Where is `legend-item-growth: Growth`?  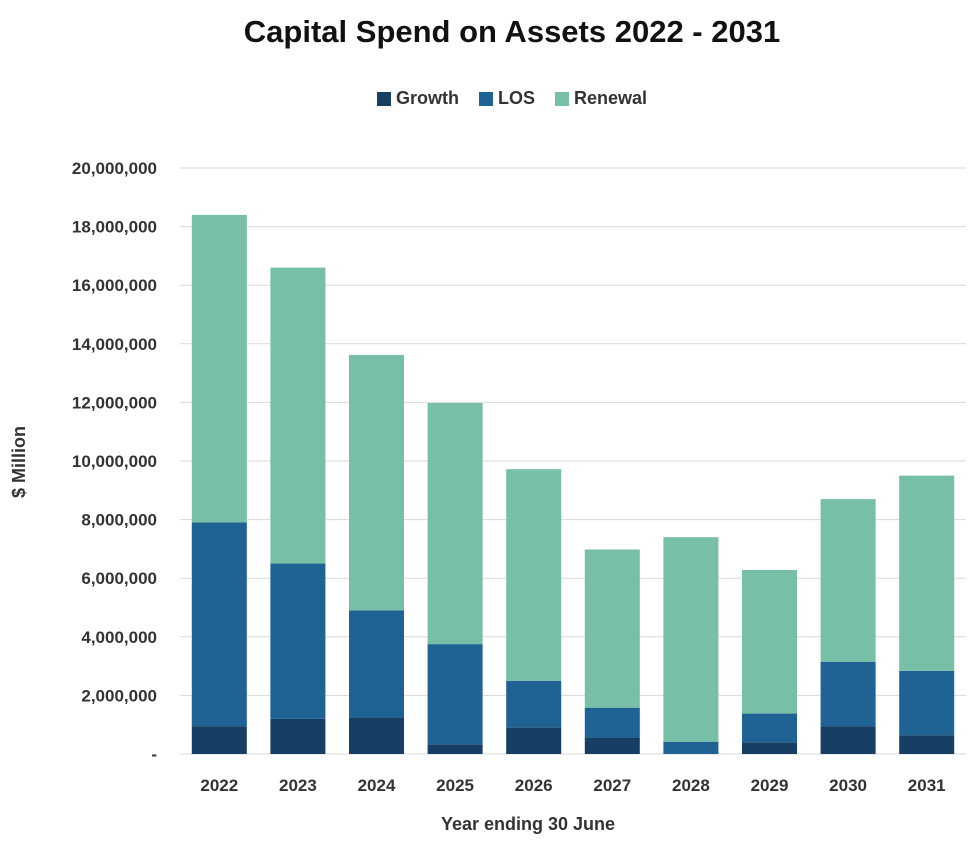 legend-item-growth: Growth is located at coordinates (417, 98).